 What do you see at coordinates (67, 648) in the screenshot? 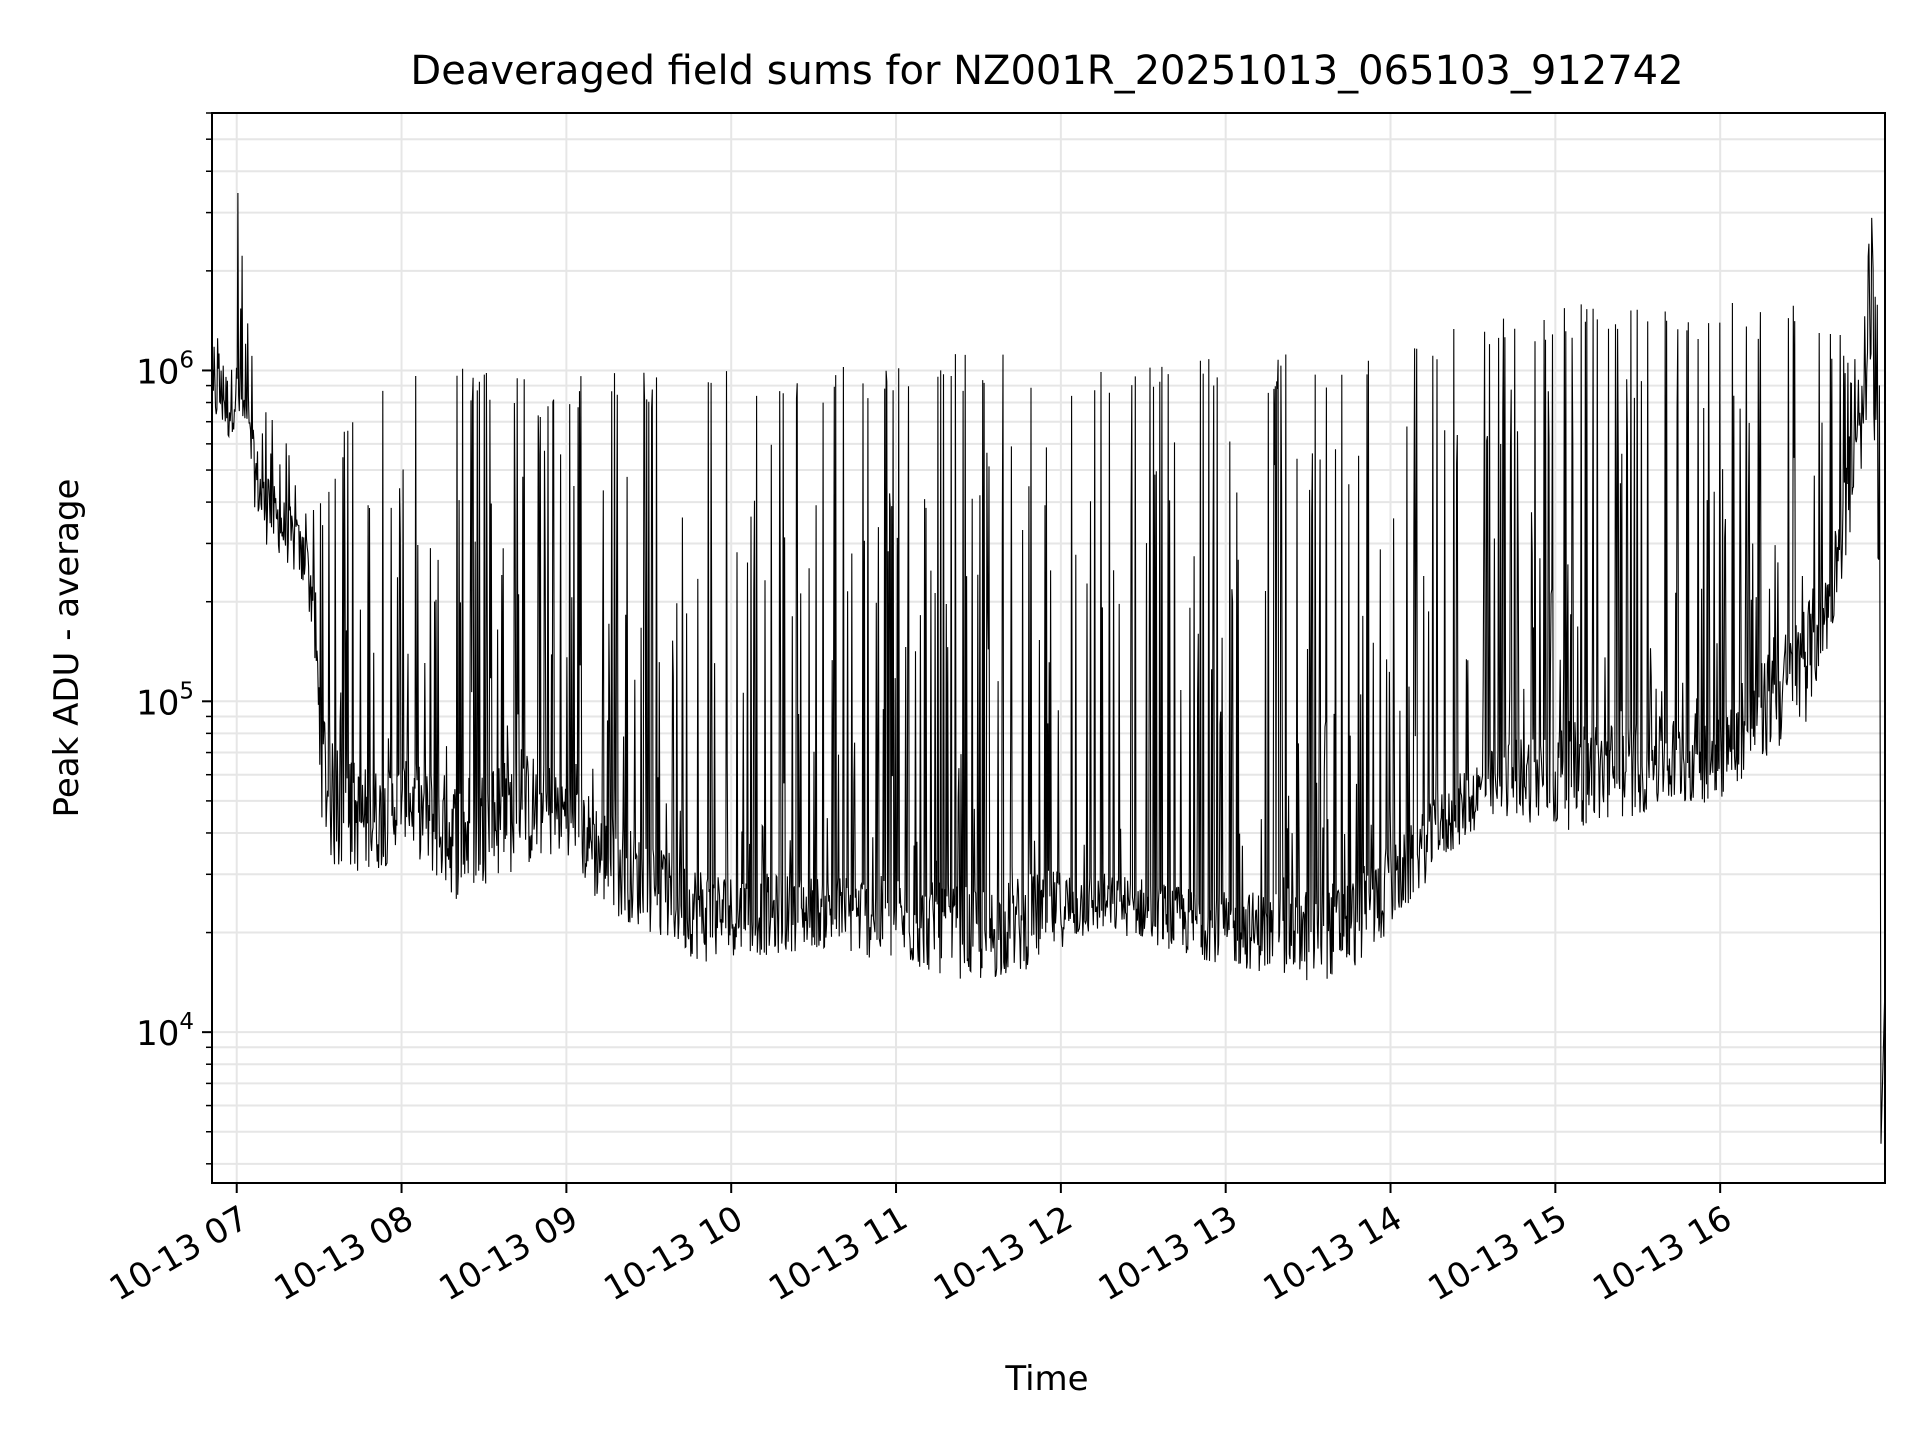
I see `y-axis-label: Peak ADU - average` at bounding box center [67, 648].